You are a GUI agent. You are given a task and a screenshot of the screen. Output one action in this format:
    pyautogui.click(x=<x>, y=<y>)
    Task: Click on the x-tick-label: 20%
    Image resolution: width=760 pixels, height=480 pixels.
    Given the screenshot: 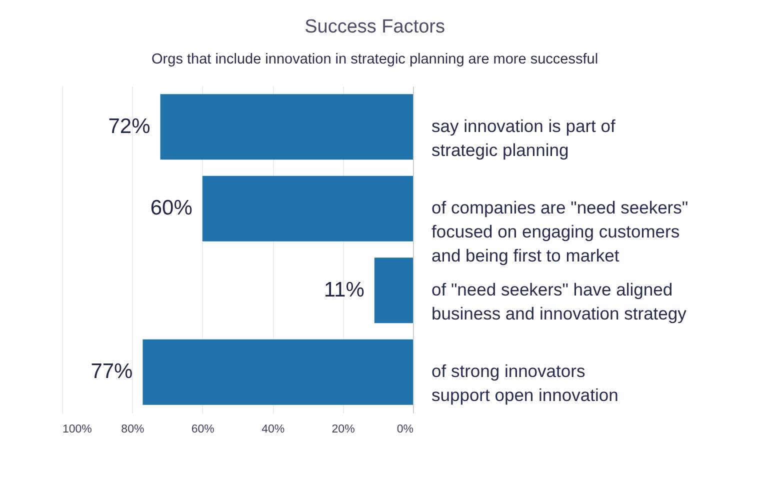 What is the action you would take?
    pyautogui.click(x=343, y=430)
    